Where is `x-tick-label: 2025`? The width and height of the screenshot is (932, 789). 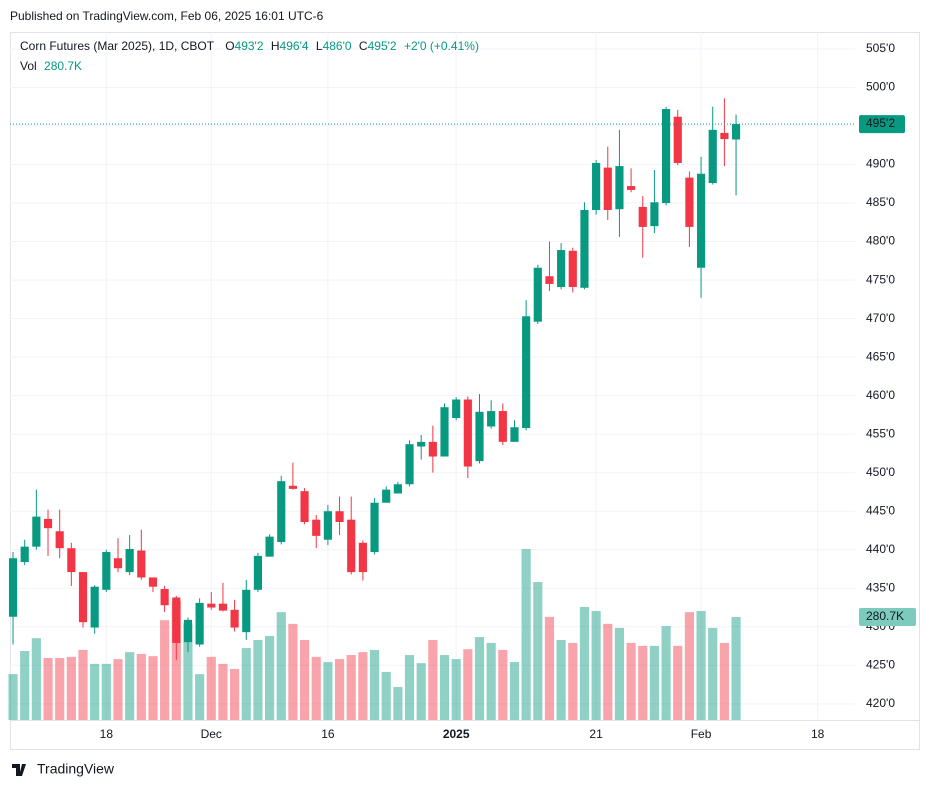
x-tick-label: 2025 is located at coordinates (456, 734).